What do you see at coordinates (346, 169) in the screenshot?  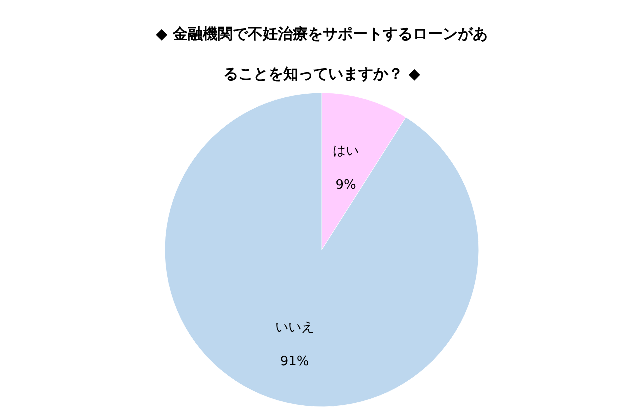 I see `data-label: はい 9%` at bounding box center [346, 169].